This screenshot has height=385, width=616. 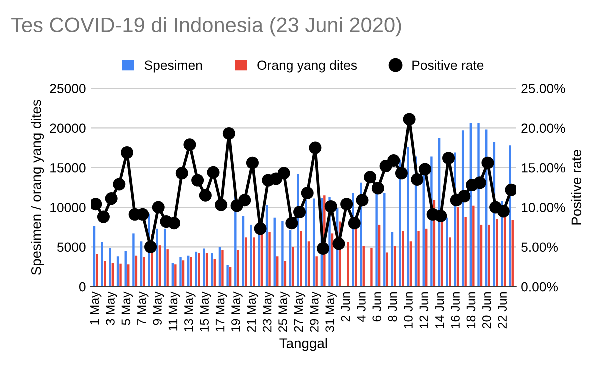 What do you see at coordinates (68, 168) in the screenshot?
I see `y-tick-label: 15000` at bounding box center [68, 168].